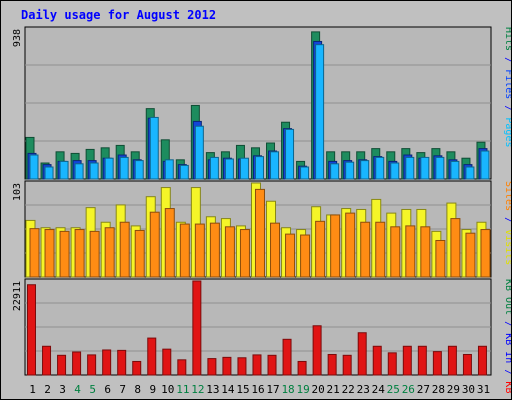  I want to click on x-tick-label-day-19: 19, so click(302, 389).